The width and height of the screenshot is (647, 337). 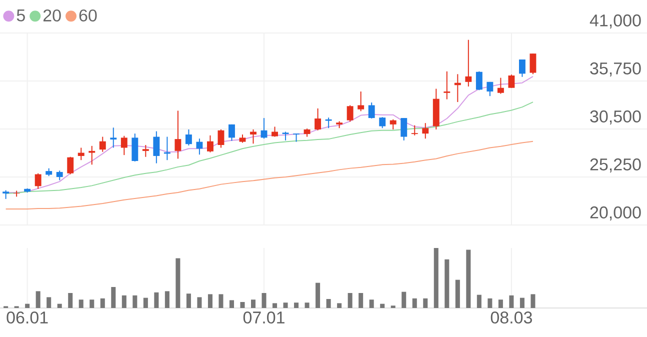 I want to click on legend-label: 20, so click(x=52, y=15).